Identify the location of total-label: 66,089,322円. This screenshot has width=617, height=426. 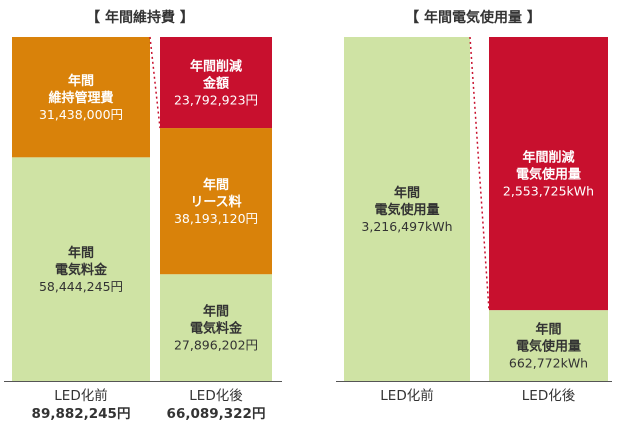
(216, 414).